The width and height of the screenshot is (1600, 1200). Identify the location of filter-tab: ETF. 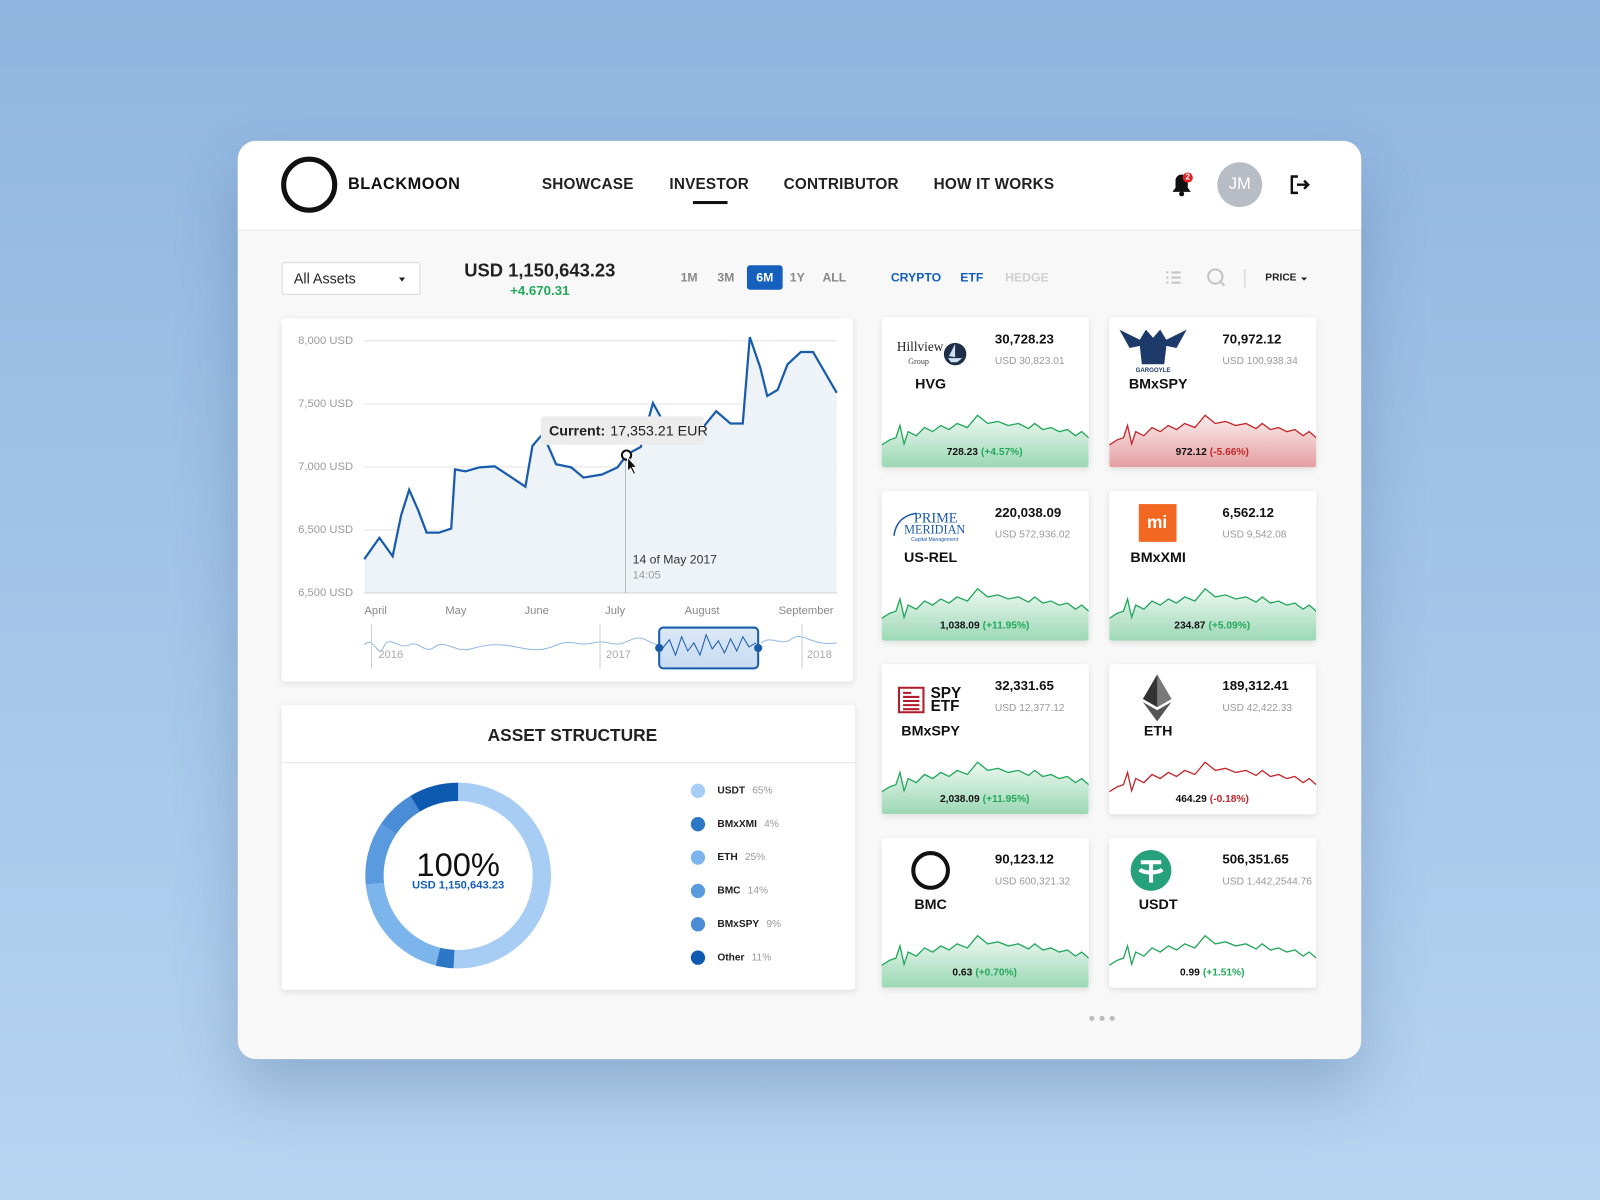
(972, 277).